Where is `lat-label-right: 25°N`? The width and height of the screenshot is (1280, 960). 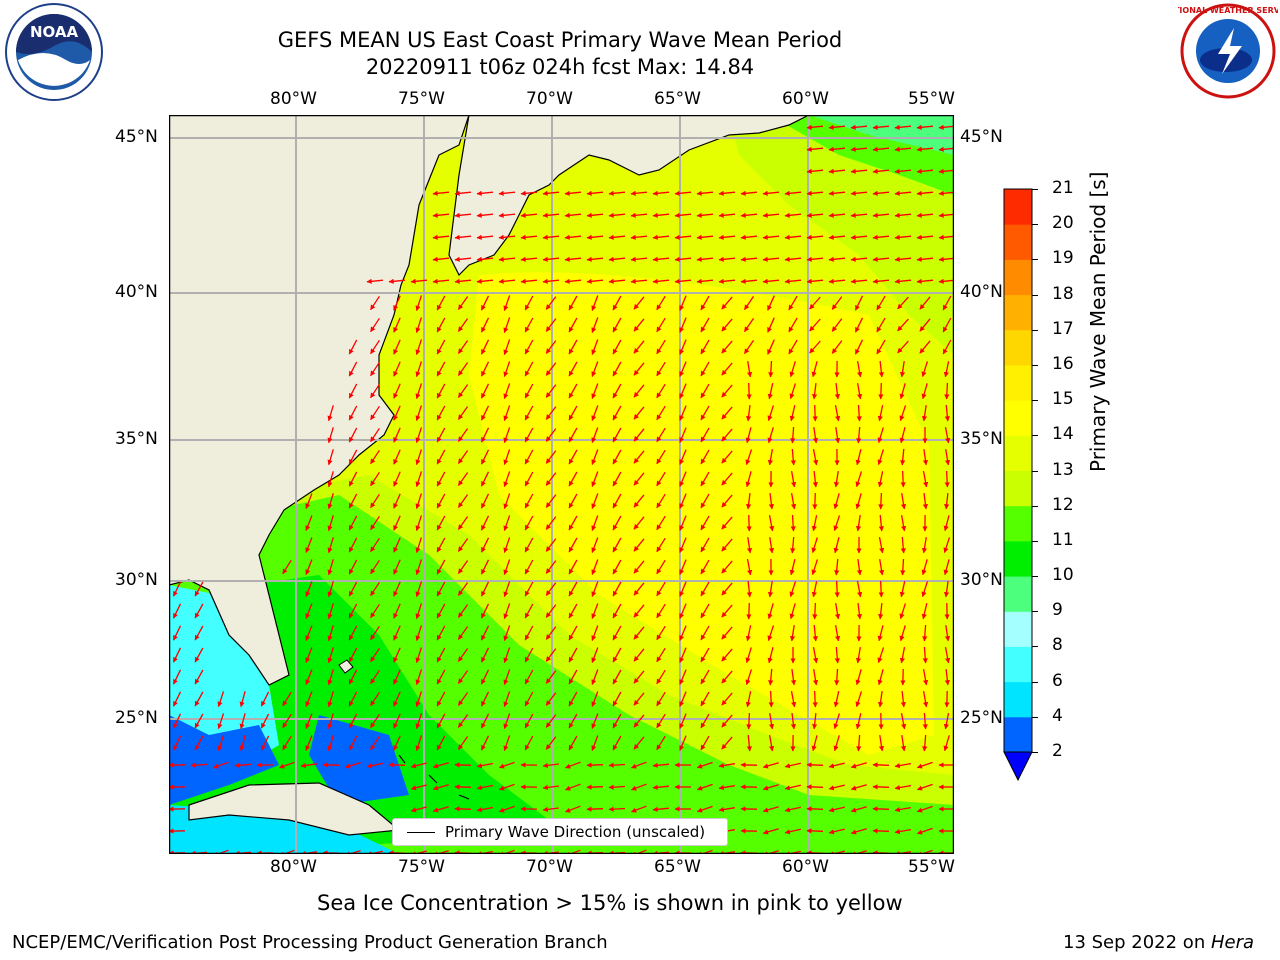
lat-label-right: 25°N is located at coordinates (981, 718).